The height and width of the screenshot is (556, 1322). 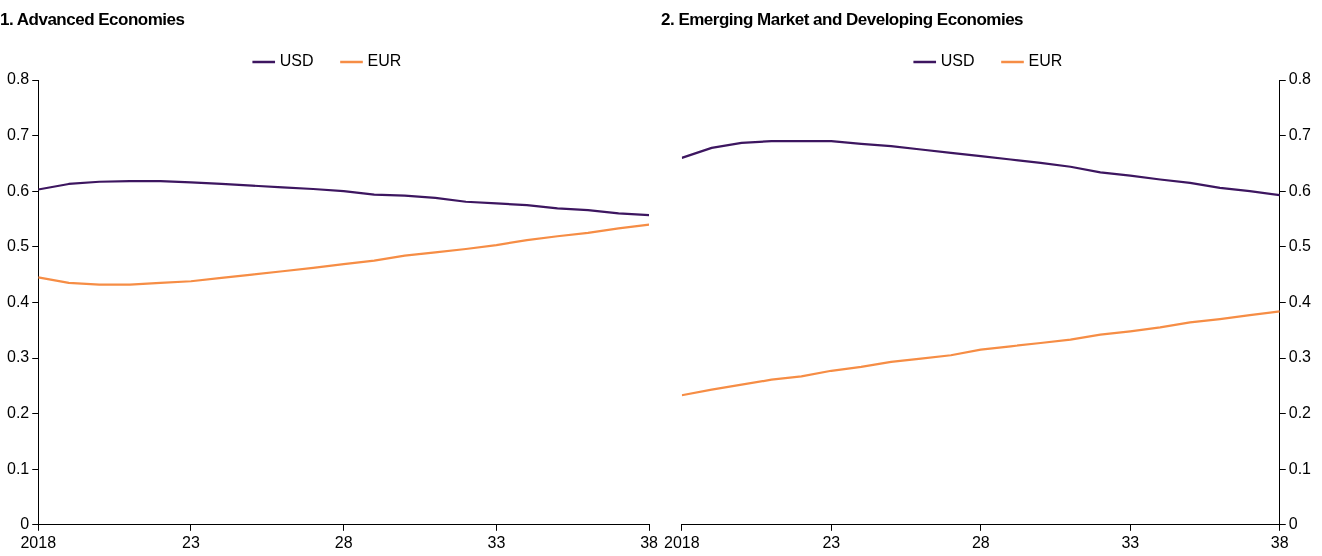 I want to click on y-tick-label: 0.8, so click(x=18, y=79).